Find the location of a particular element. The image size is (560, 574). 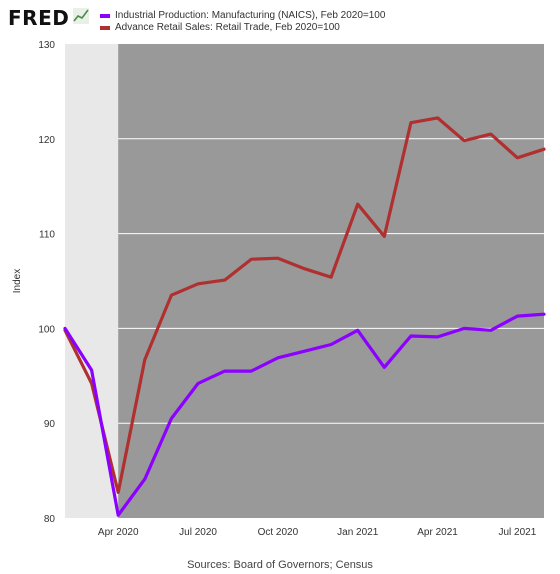

x-tick-label: Apr 2021 is located at coordinates (437, 532).